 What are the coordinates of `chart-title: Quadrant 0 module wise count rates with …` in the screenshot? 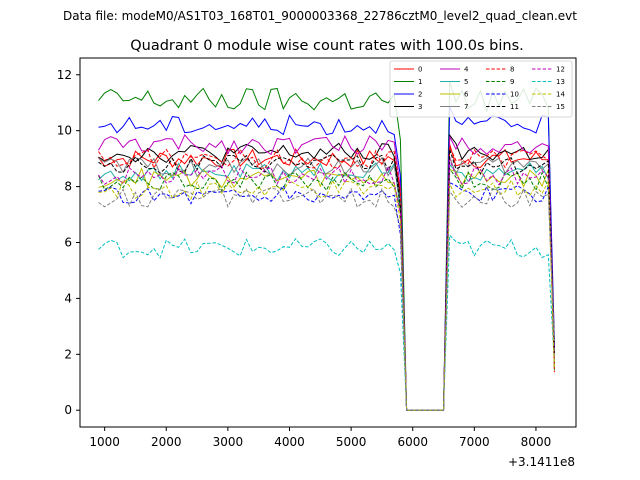 It's located at (327, 46).